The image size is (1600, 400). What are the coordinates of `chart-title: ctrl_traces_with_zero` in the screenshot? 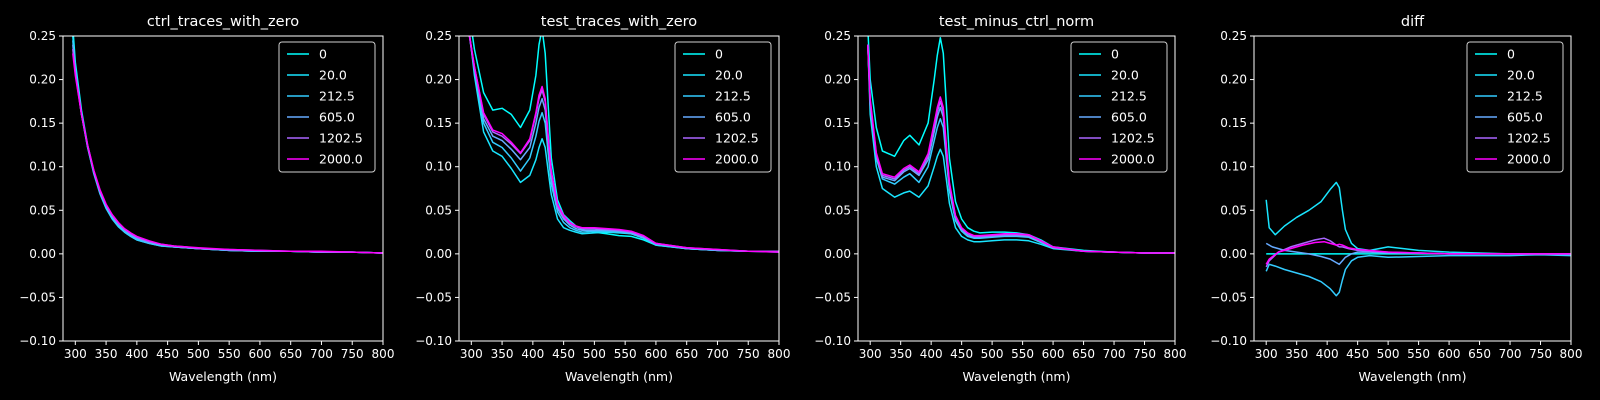 It's located at (223, 22).